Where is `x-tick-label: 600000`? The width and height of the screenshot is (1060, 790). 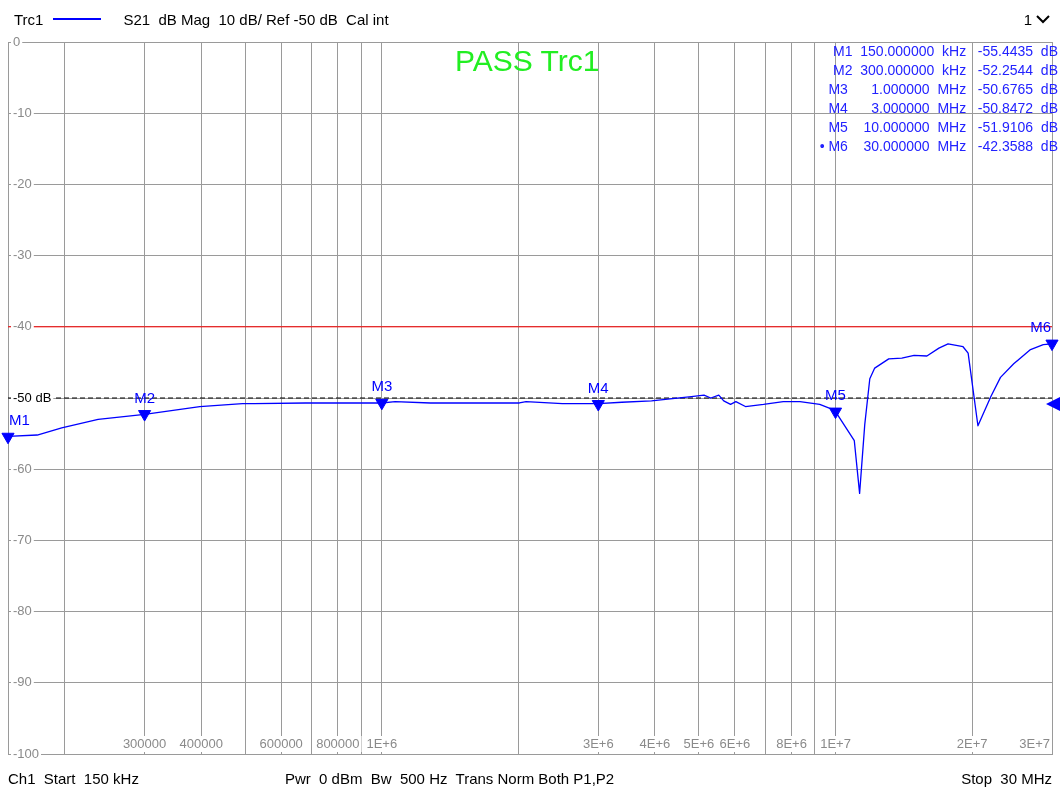 x-tick-label: 600000 is located at coordinates (281, 744).